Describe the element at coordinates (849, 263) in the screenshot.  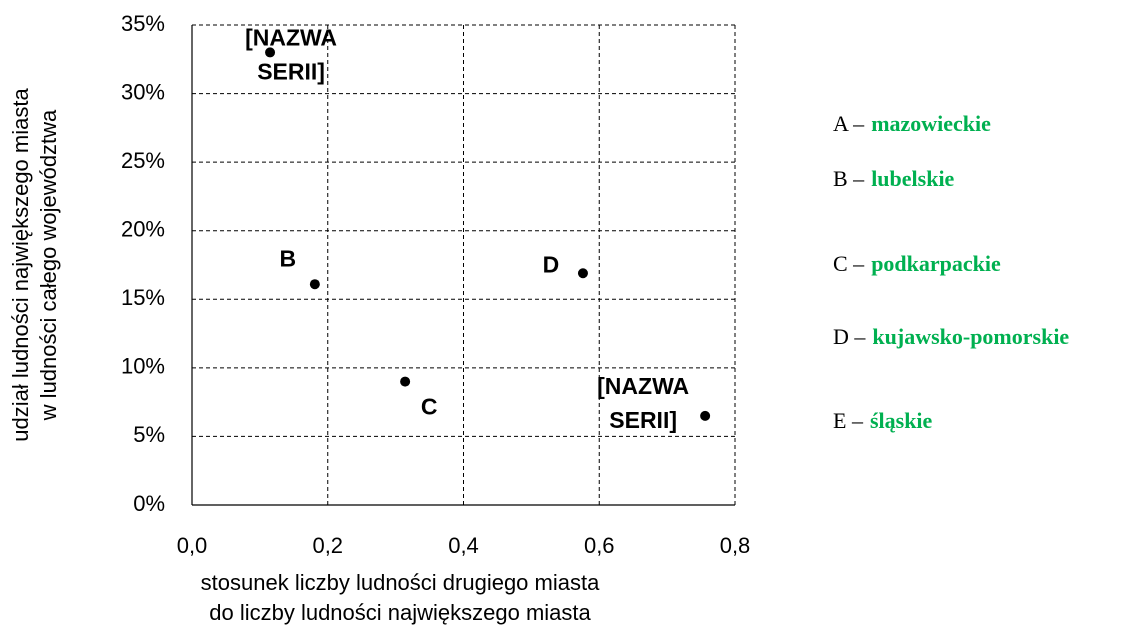
I see `legend-key: C –` at that location.